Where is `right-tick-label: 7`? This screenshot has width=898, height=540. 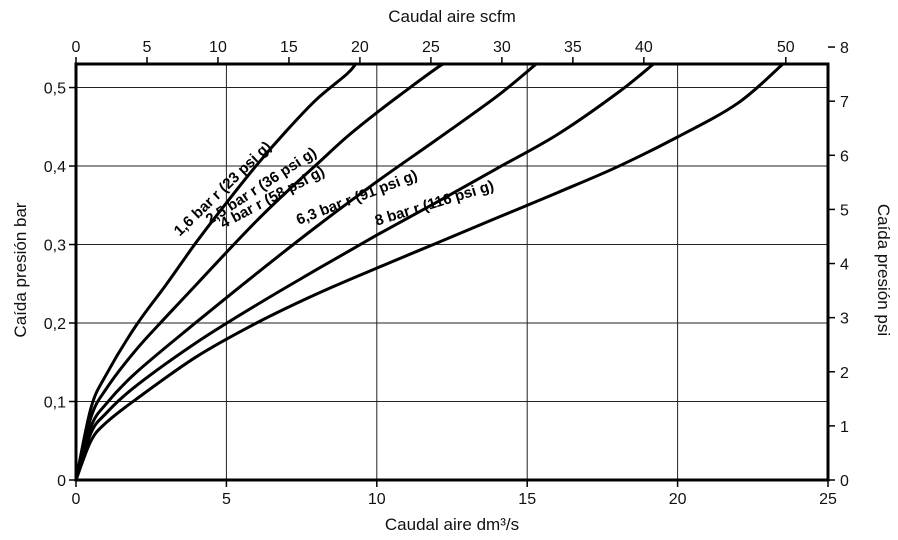 right-tick-label: 7 is located at coordinates (844, 102).